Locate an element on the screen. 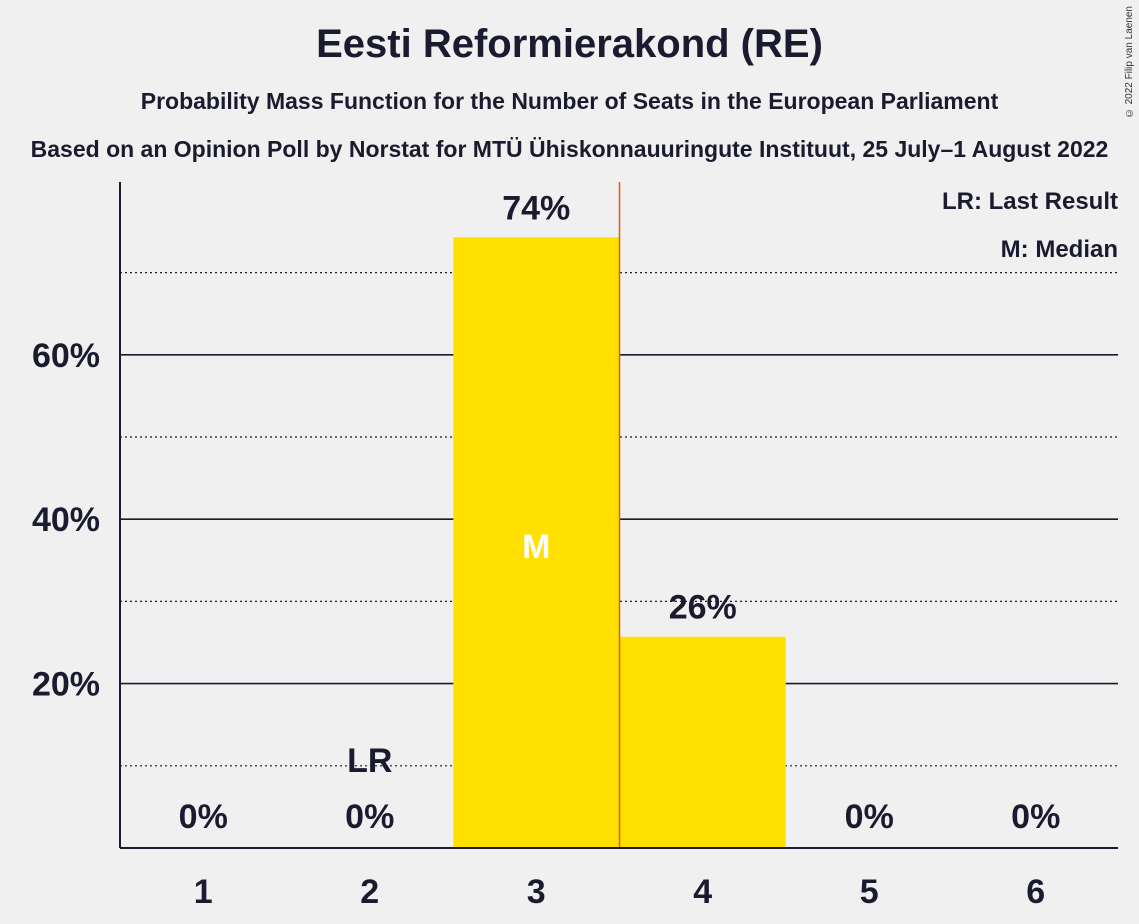  chart-title: Eesti Reformierakond (RE) is located at coordinates (569, 44).